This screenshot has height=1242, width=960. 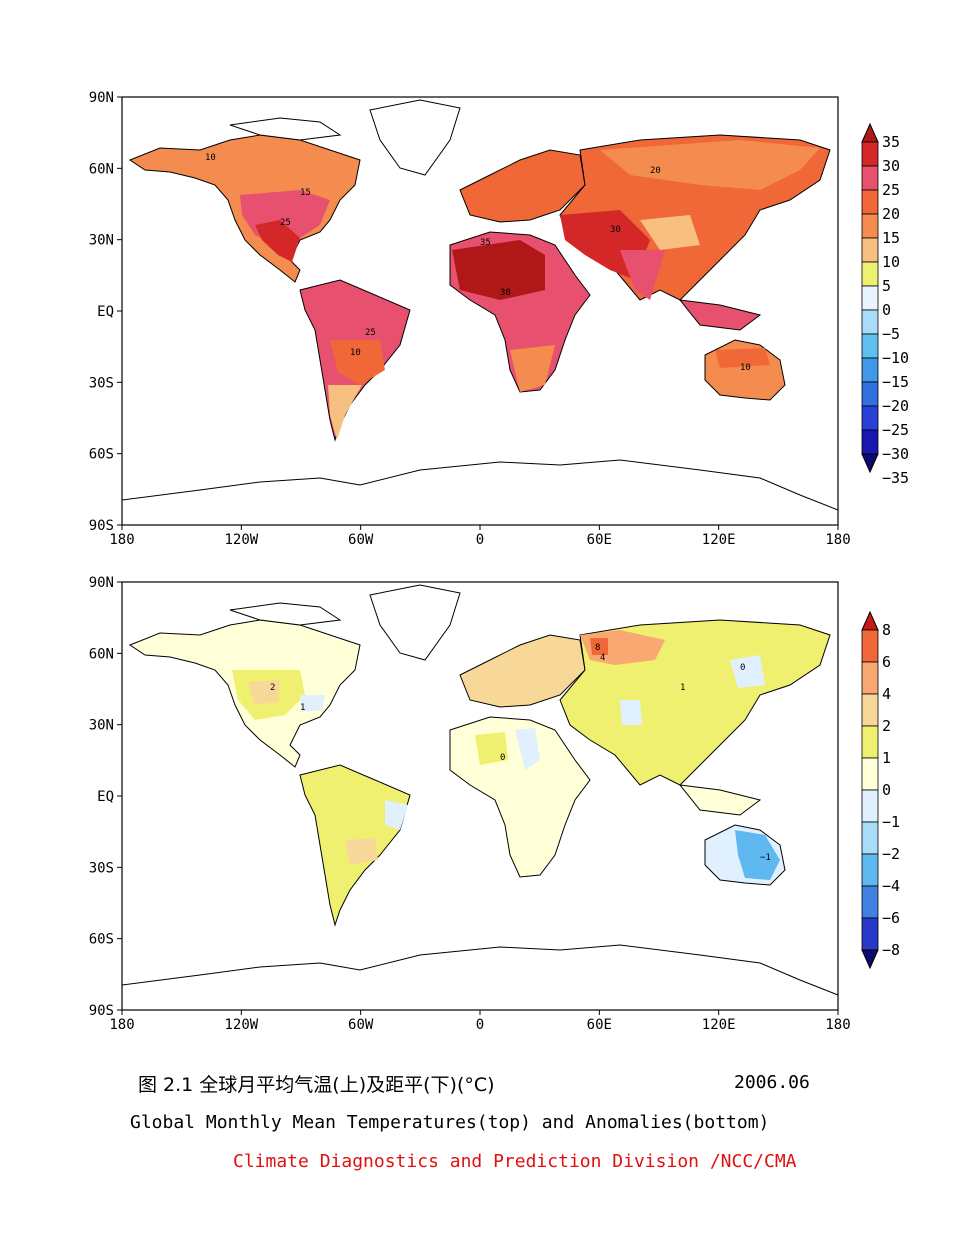 I want to click on latitude-tick-label: 90S, so click(x=101, y=526).